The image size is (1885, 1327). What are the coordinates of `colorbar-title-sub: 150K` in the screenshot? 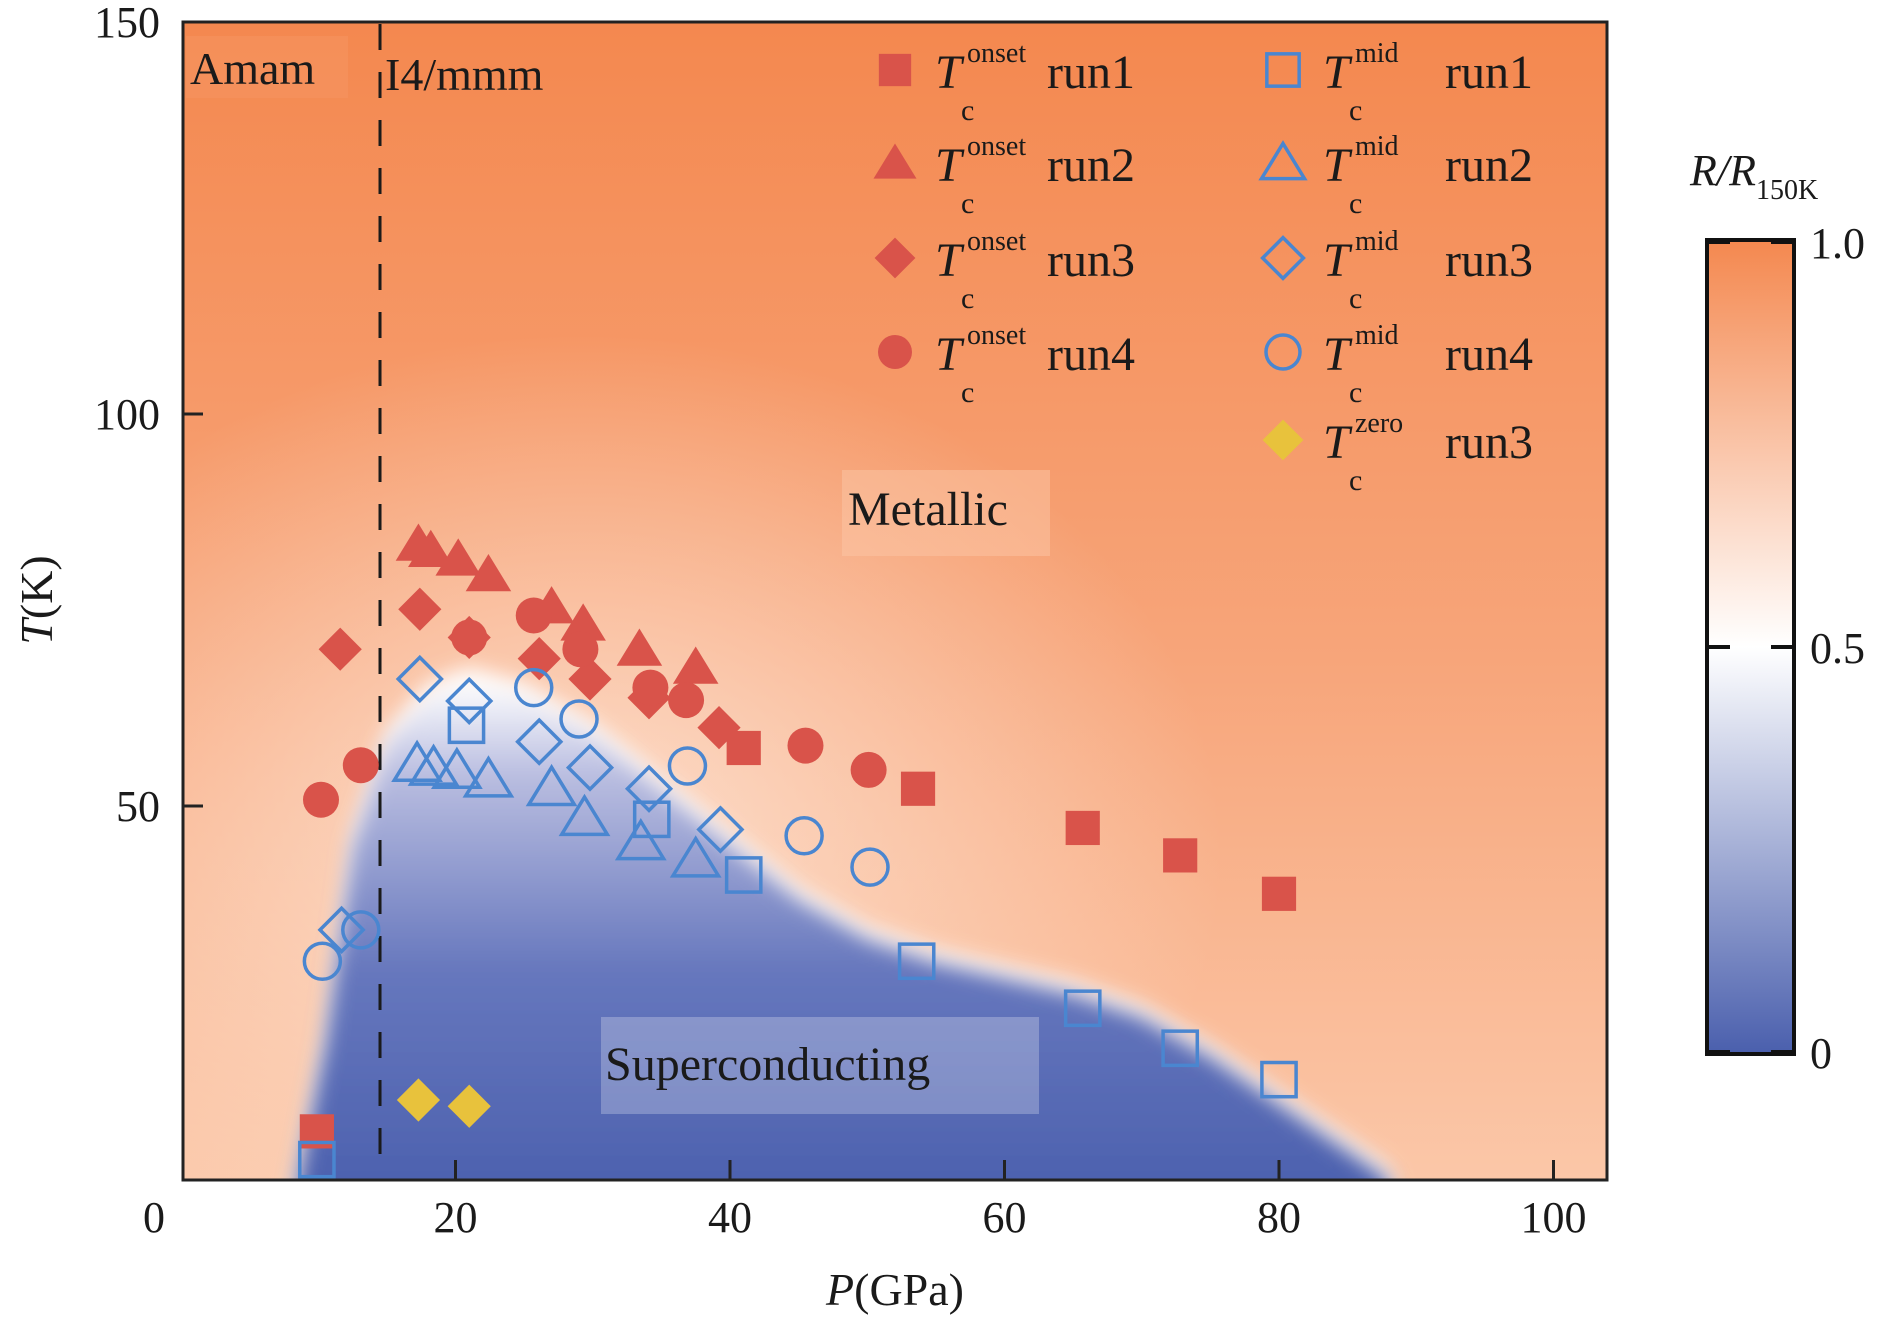 It's located at (1787, 190).